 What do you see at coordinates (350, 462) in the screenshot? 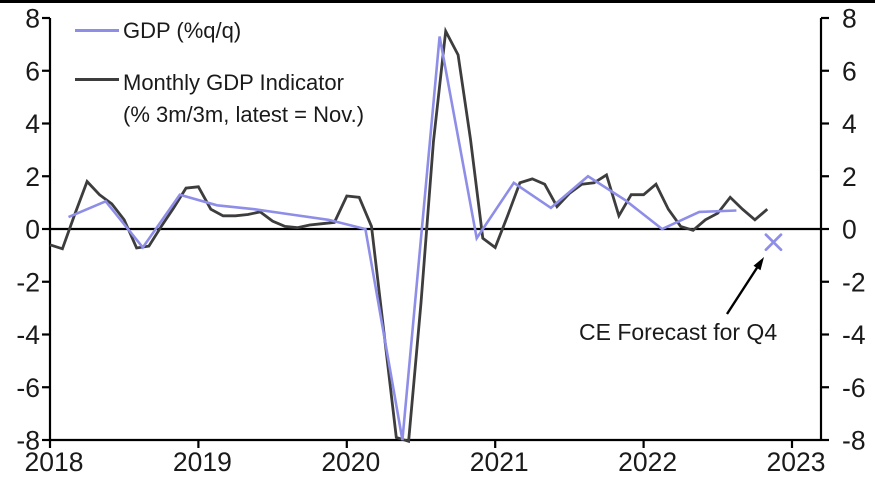
I see `x-tick-label: 2020` at bounding box center [350, 462].